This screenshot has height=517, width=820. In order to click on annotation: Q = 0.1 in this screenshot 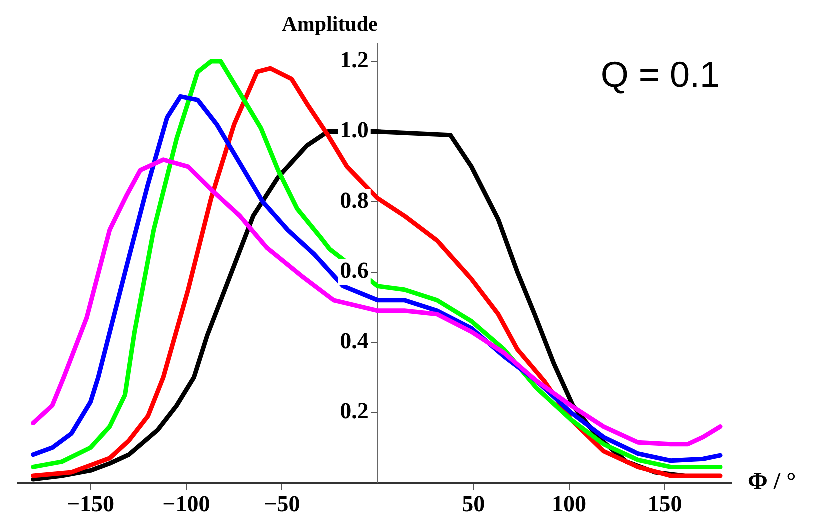, I will do `click(660, 74)`.